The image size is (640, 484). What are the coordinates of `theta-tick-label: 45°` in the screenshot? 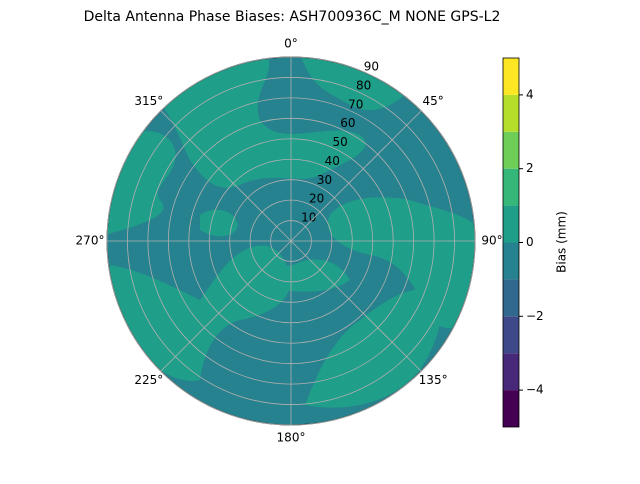 It's located at (432, 101).